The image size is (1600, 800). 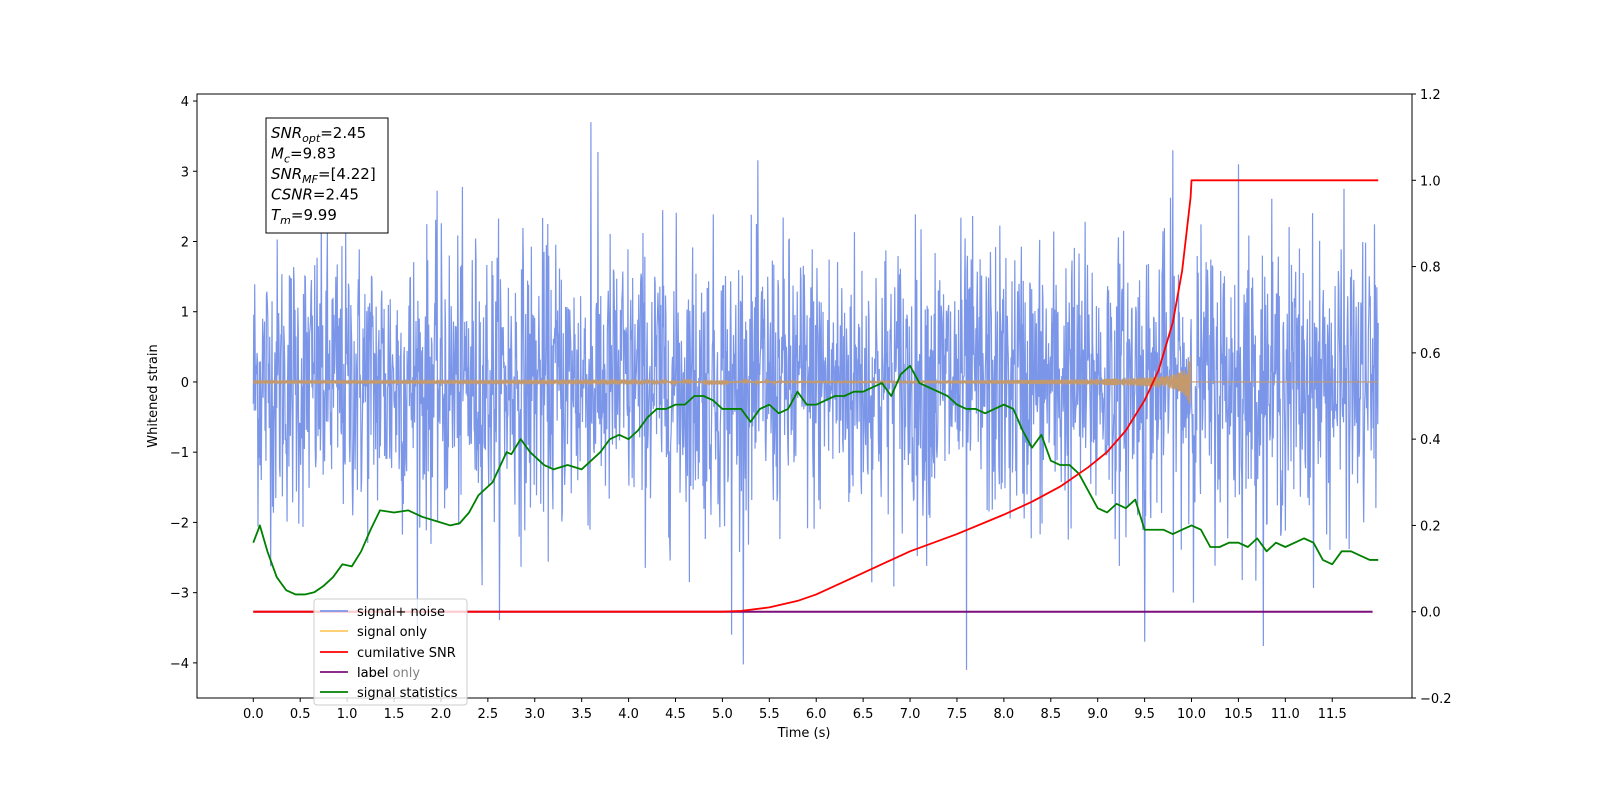 I want to click on y-tick-label: −2, so click(x=179, y=523).